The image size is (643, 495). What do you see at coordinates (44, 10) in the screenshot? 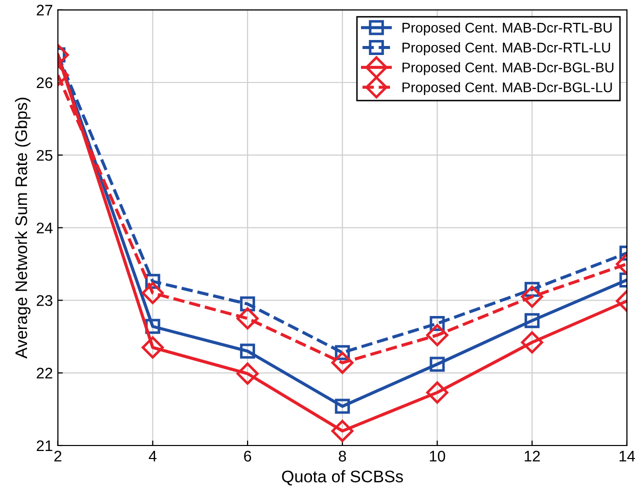
I see `y-tick-label: 27` at bounding box center [44, 10].